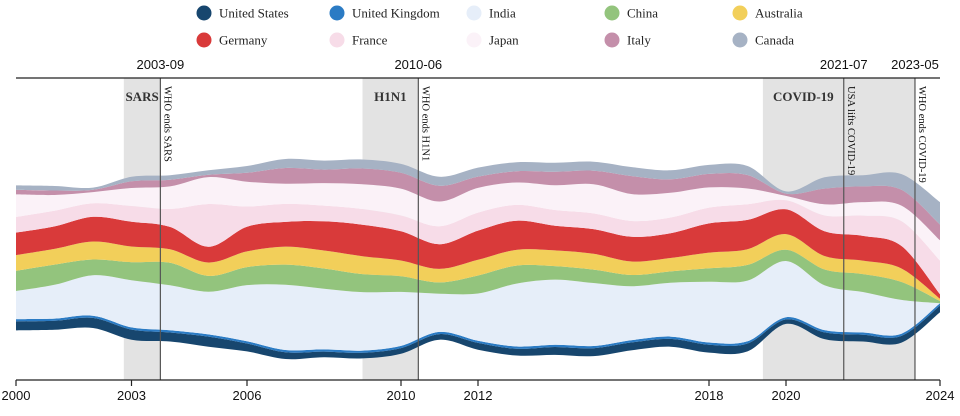 The height and width of the screenshot is (416, 960). I want to click on stream-united-states, so click(478, 332).